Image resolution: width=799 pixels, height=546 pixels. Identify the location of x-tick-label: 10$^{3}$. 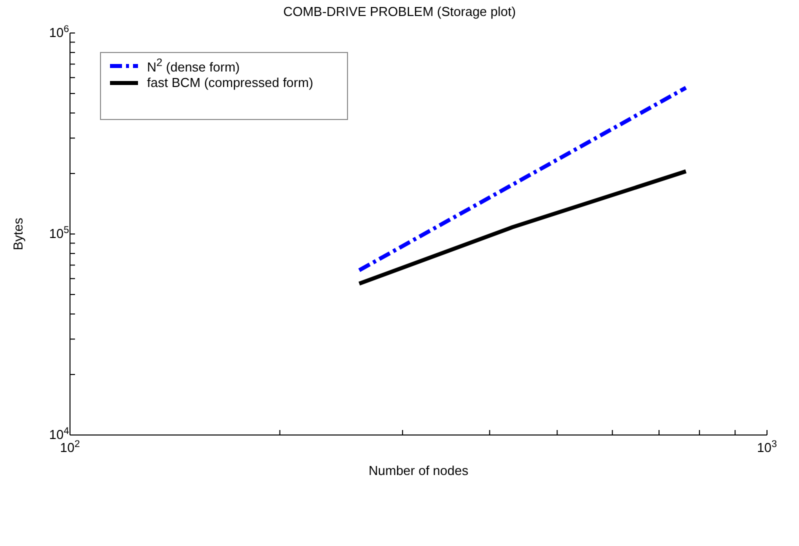
(767, 446).